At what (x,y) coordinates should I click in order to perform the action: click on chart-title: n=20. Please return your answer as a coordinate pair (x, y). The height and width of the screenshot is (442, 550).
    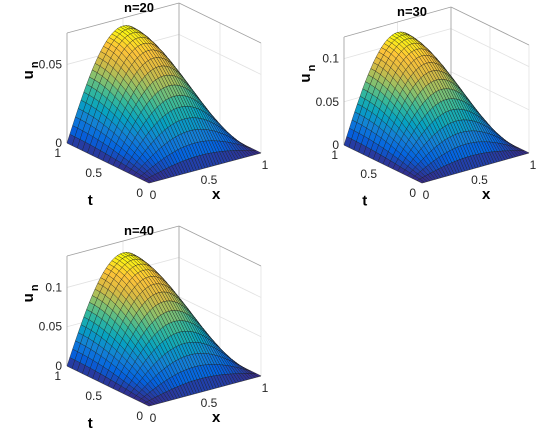
    Looking at the image, I should click on (139, 7).